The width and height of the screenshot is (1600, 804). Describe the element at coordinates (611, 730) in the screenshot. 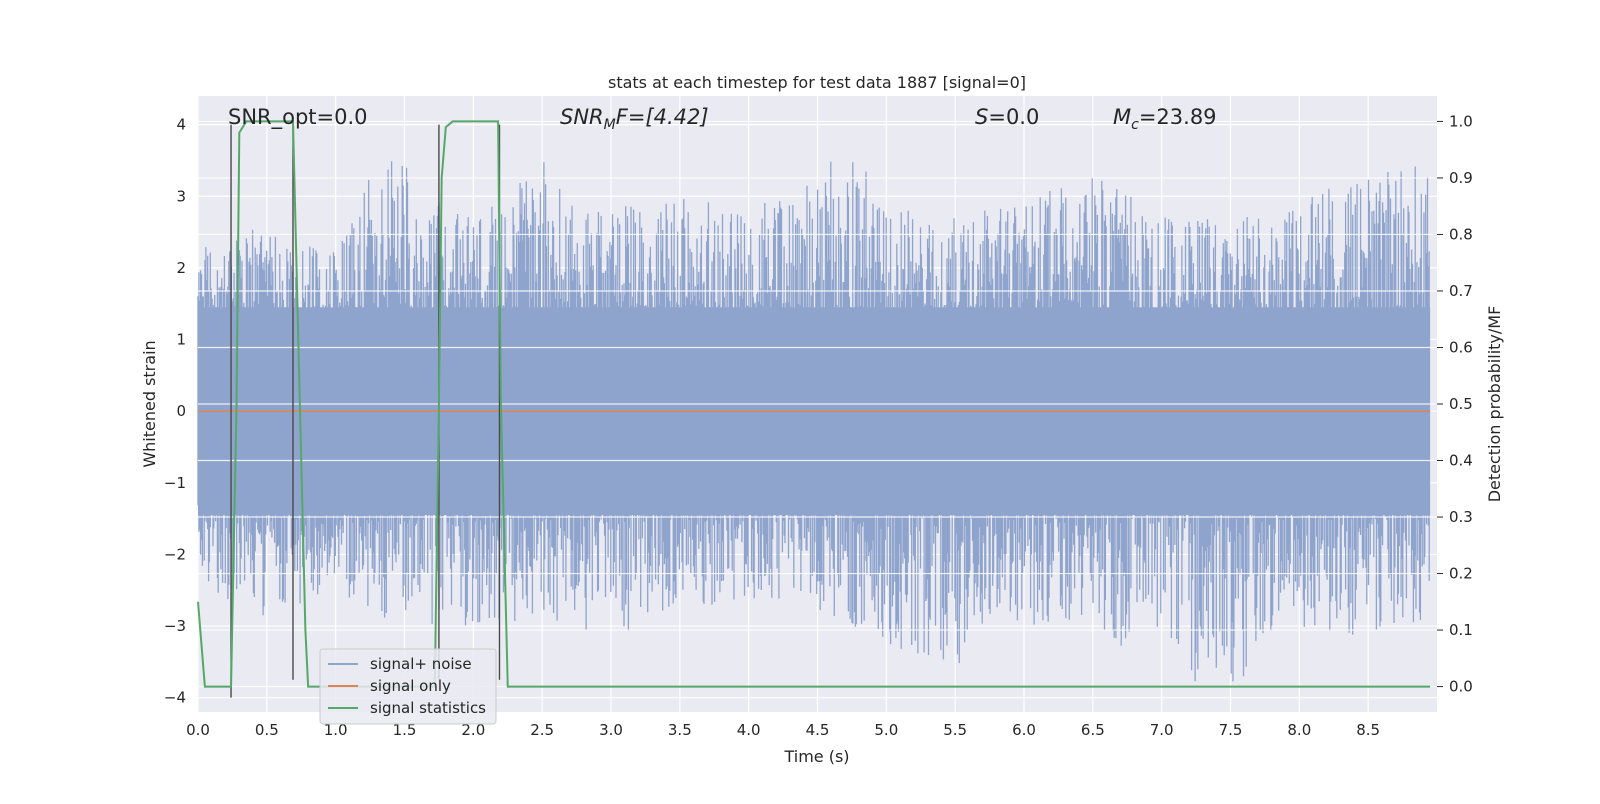

I see `x-tick-label: 3.0` at that location.